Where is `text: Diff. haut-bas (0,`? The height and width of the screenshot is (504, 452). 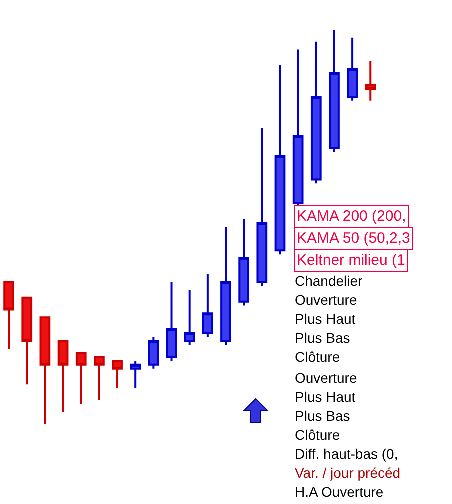 text: Diff. haut-bas (0, is located at coordinates (346, 454).